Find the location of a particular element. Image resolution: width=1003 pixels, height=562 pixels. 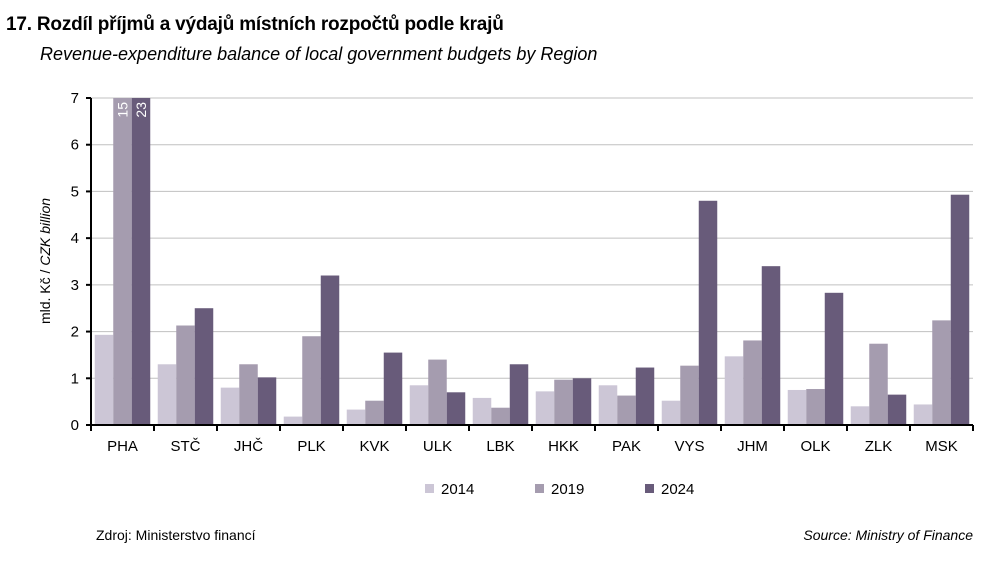

data-label-PHA-2019: 15 is located at coordinates (123, 110).